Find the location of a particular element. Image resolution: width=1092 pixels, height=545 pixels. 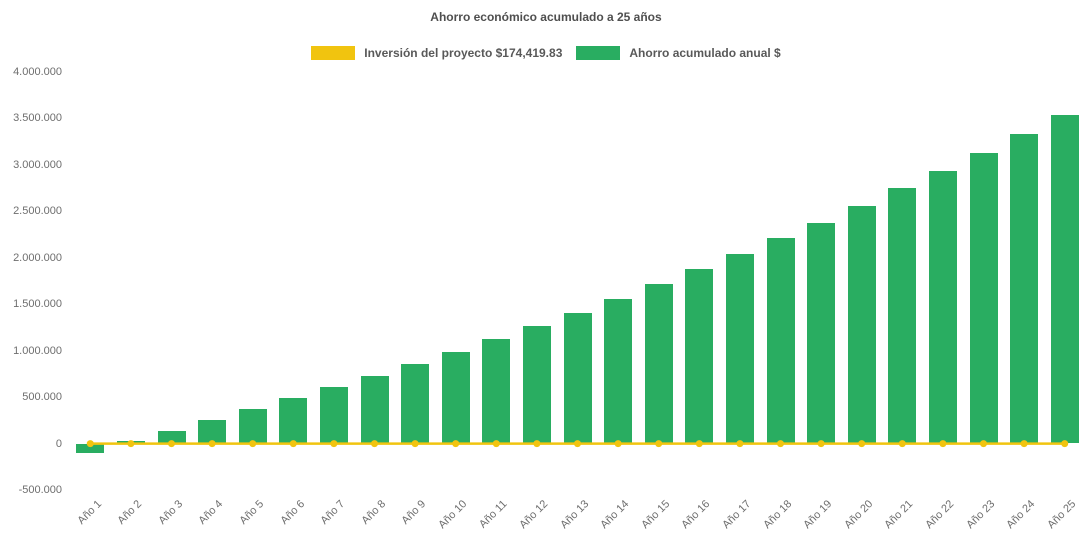

y-axis-tick-label: 2.500.000 is located at coordinates (37, 211).